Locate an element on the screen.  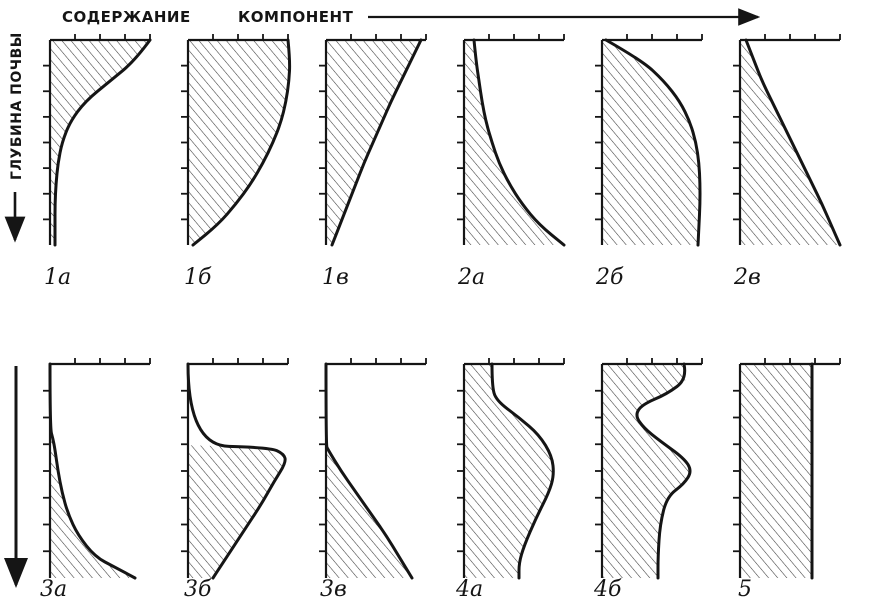
panel-label: 4а is located at coordinates (470, 589).